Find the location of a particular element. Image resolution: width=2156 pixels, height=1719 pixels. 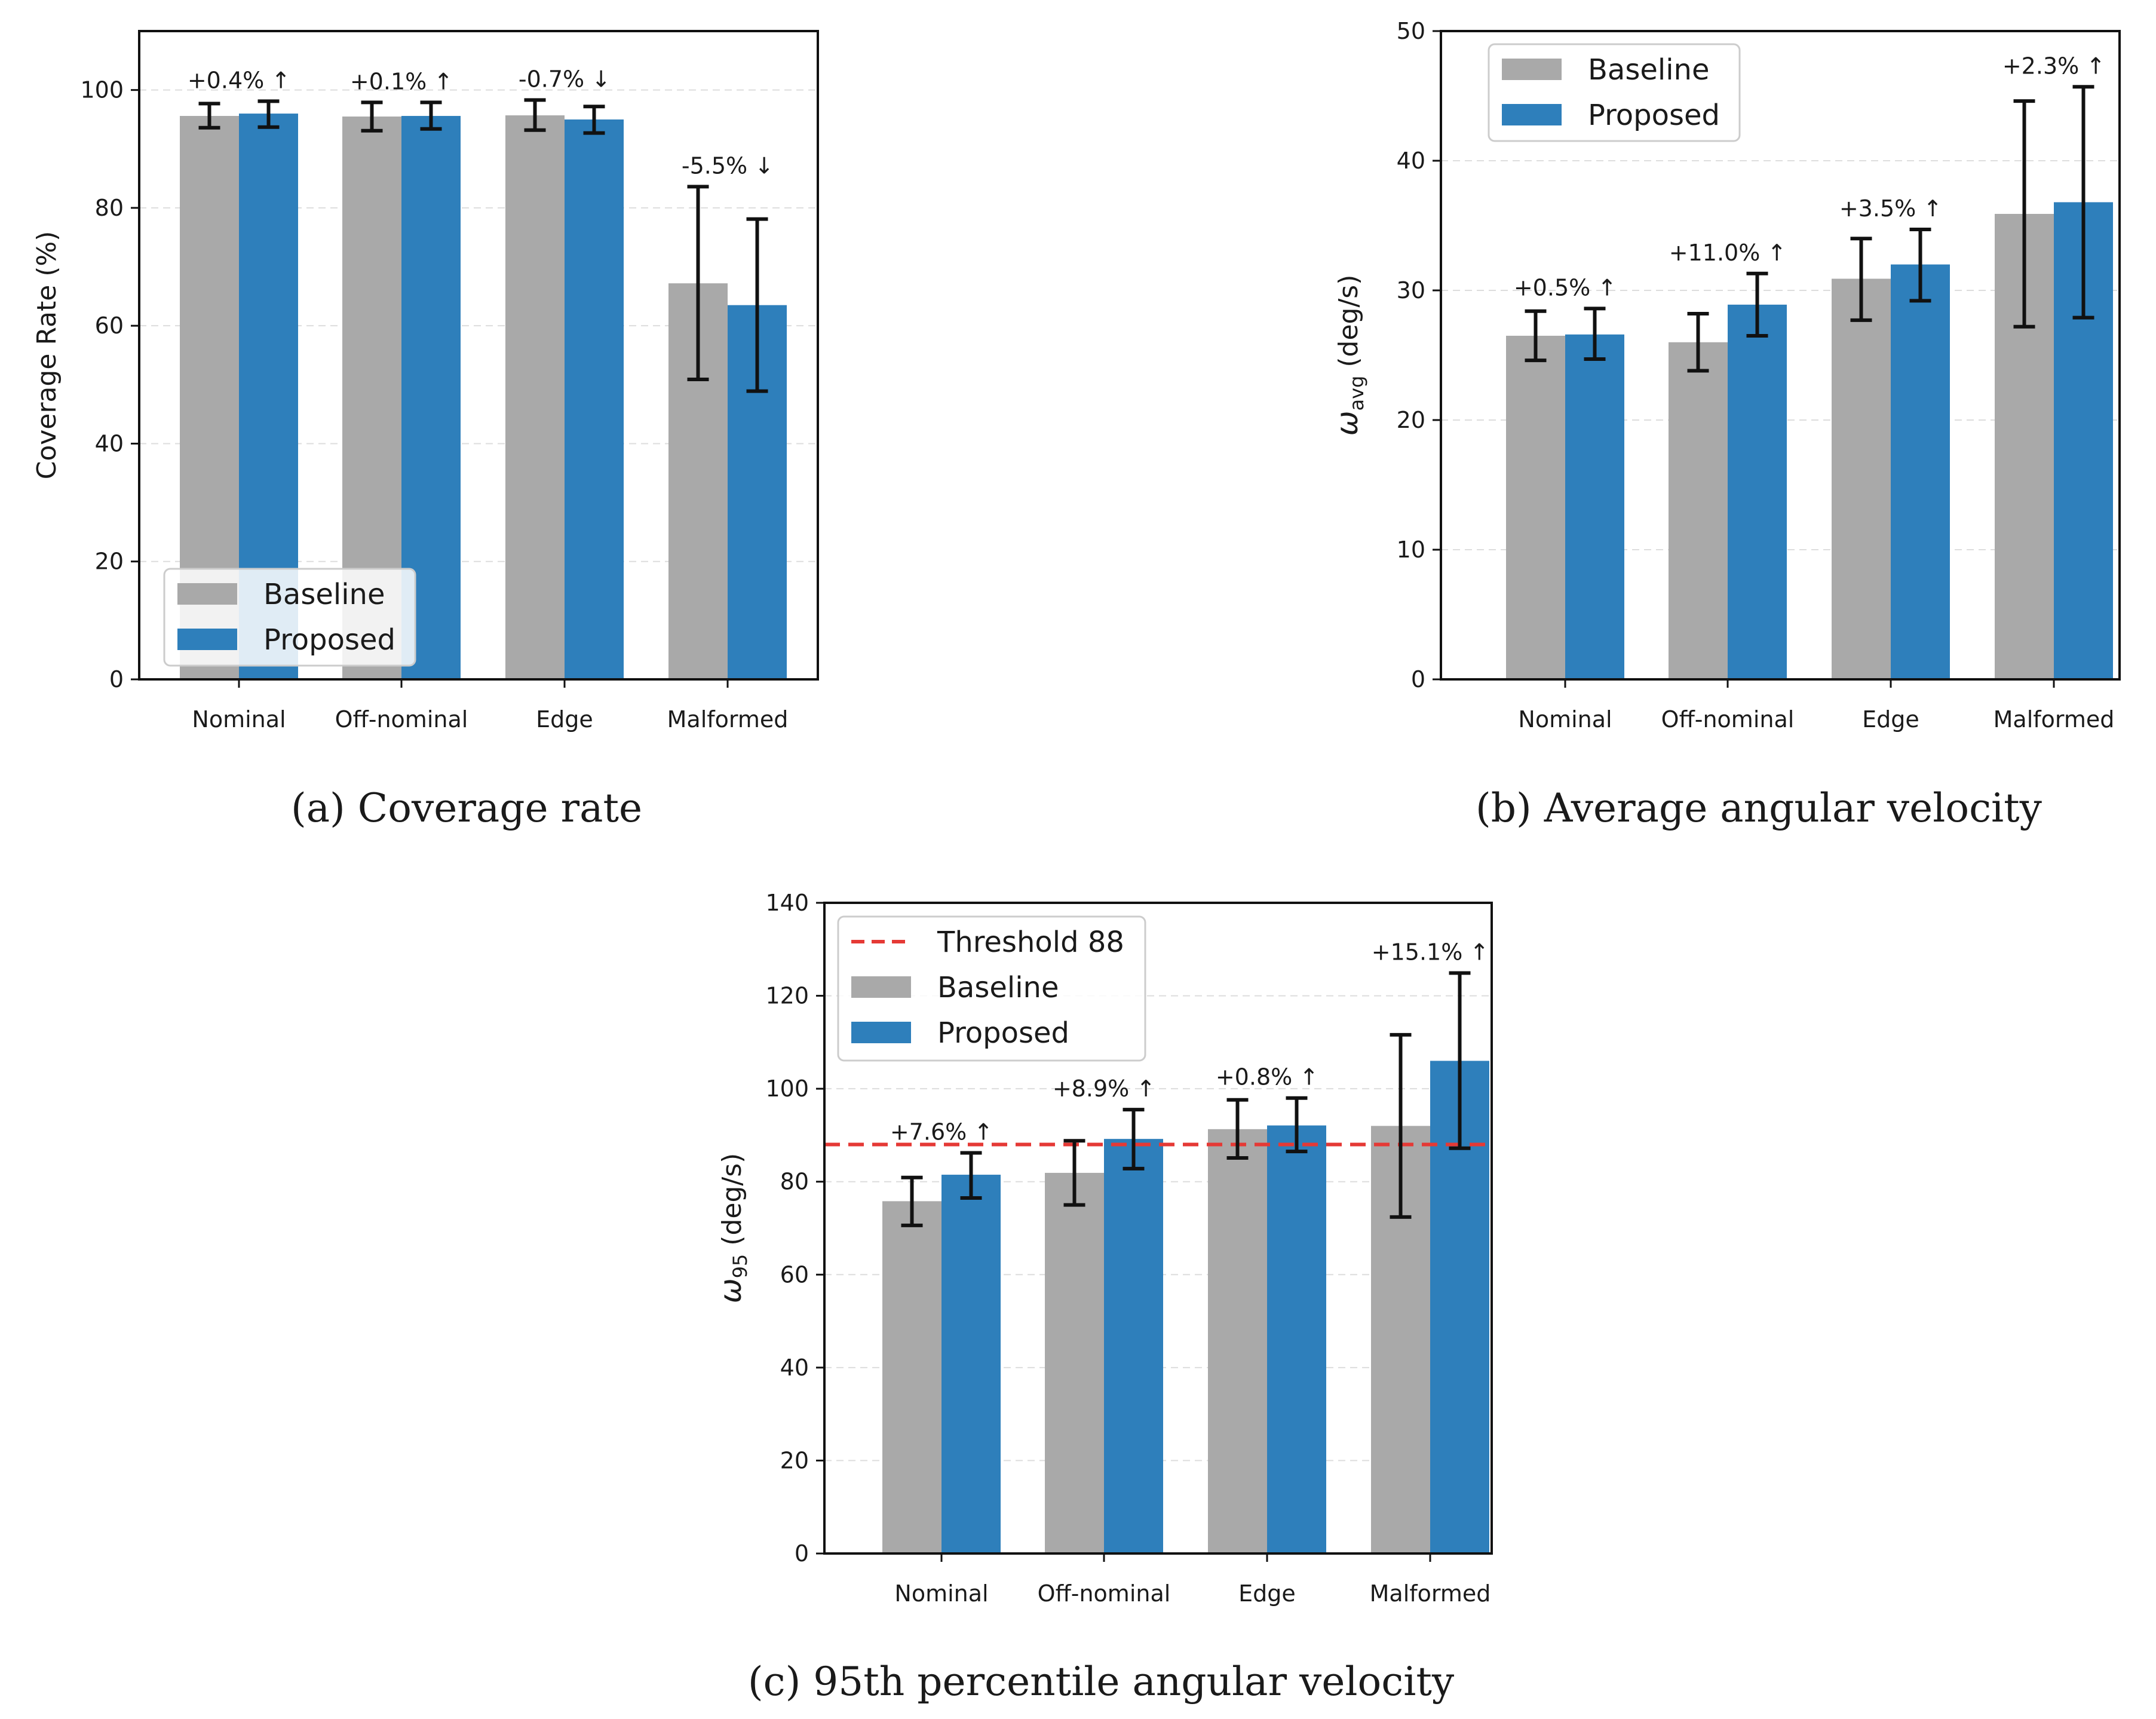

y-tick-label: 80 is located at coordinates (794, 1182).